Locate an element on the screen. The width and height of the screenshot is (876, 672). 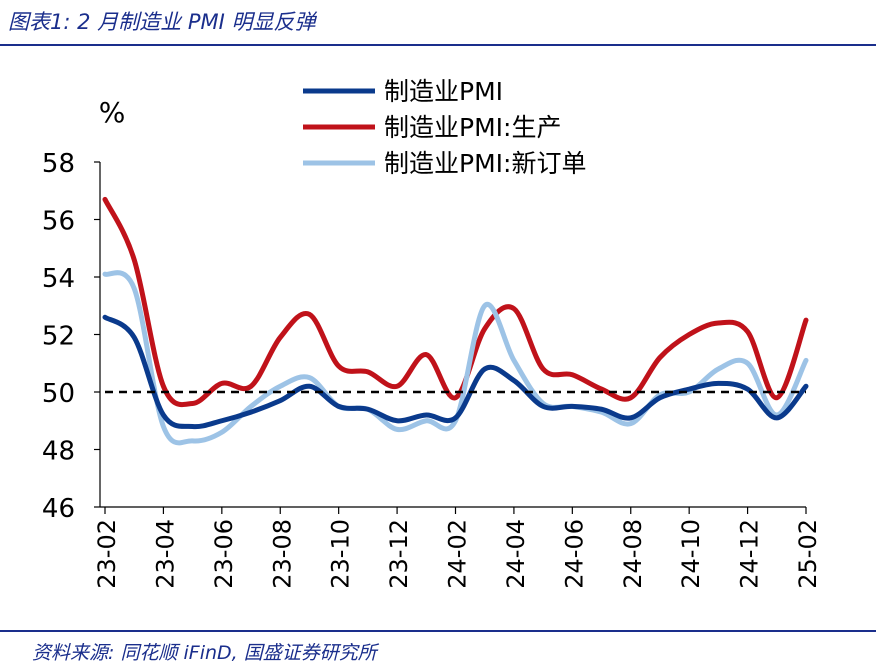
x-tick-label: 23-10 is located at coordinates (341, 554).